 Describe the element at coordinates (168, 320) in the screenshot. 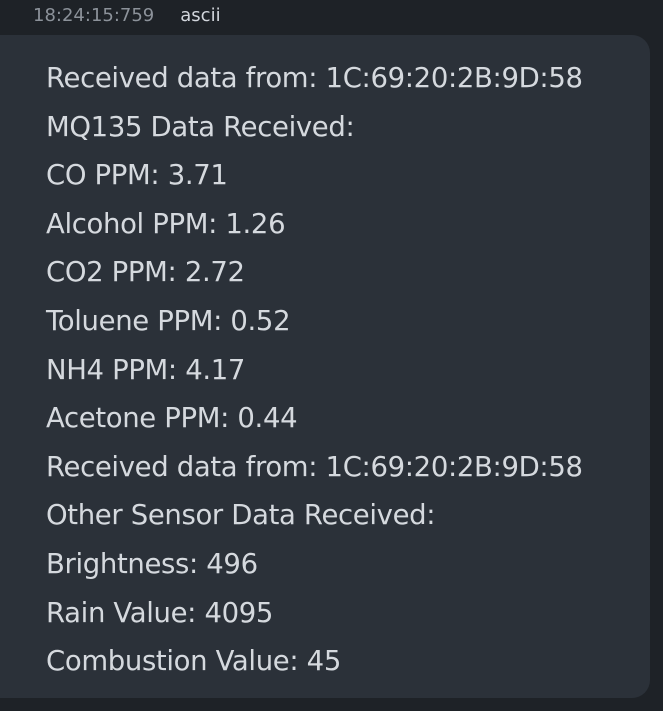

I see `message-line: Toluene PPM: 0.52` at that location.